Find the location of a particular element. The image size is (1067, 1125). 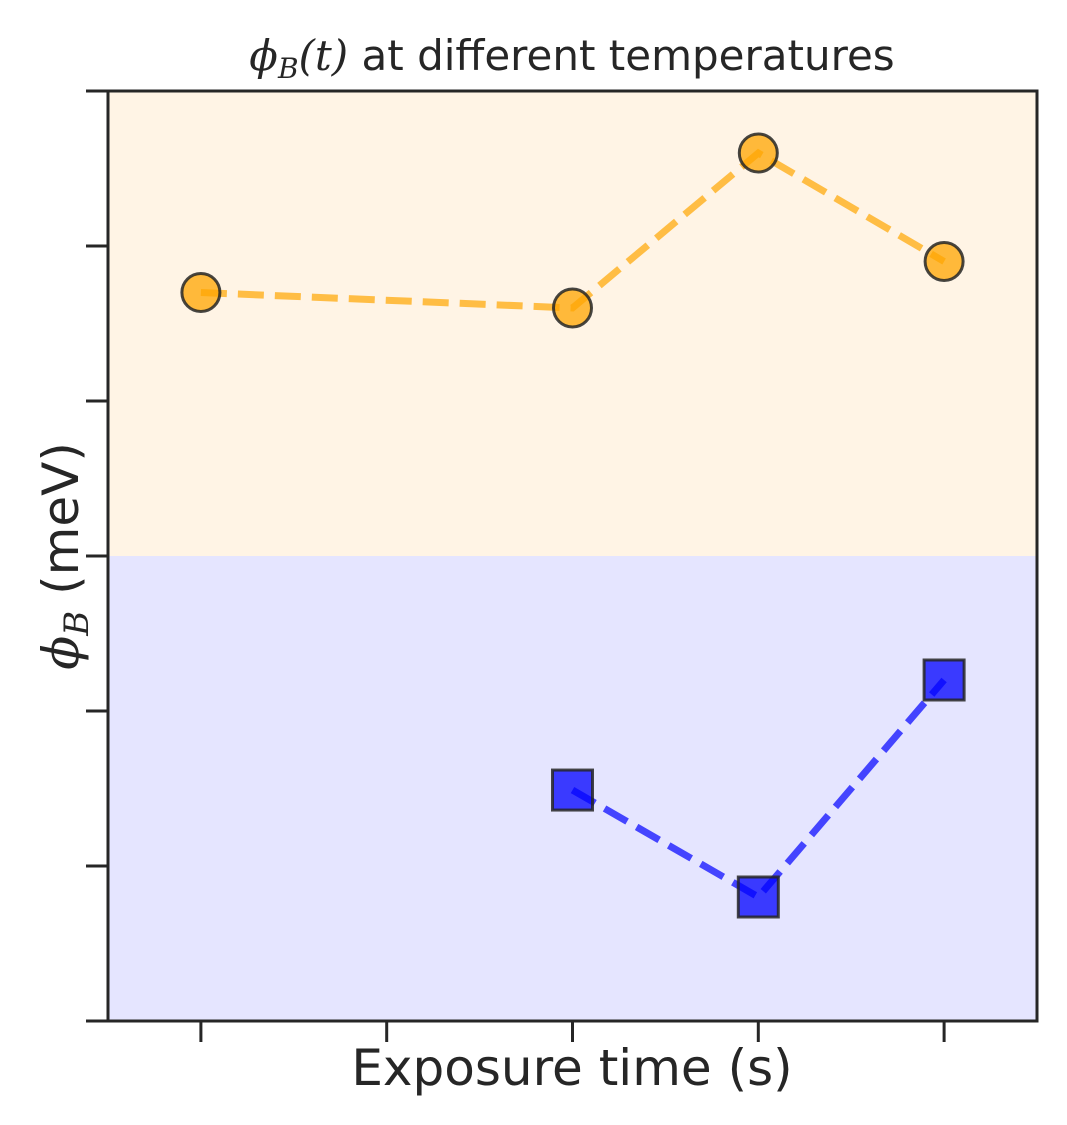

x-axis-label: Exposure time (s) is located at coordinates (571, 1068).